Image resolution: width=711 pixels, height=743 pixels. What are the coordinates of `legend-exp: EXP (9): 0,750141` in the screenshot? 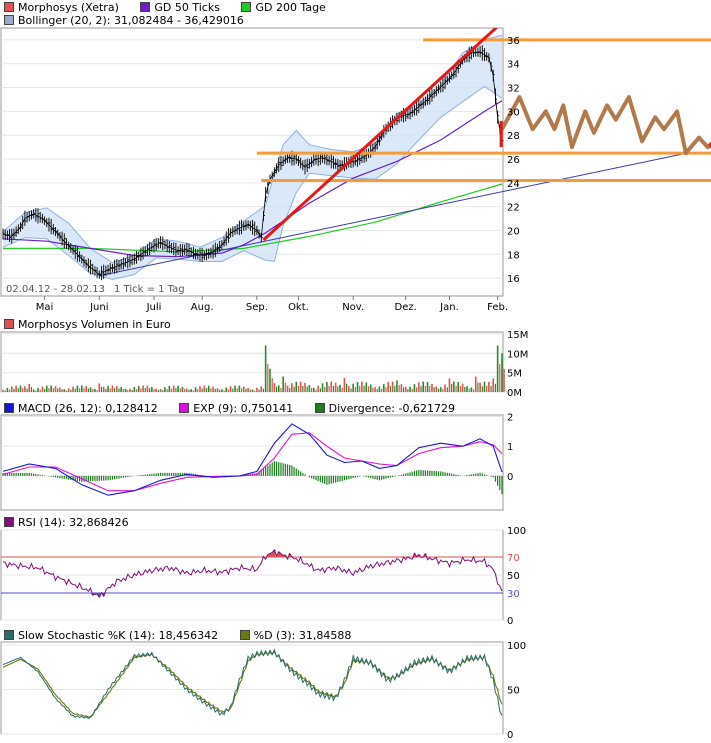 It's located at (236, 408).